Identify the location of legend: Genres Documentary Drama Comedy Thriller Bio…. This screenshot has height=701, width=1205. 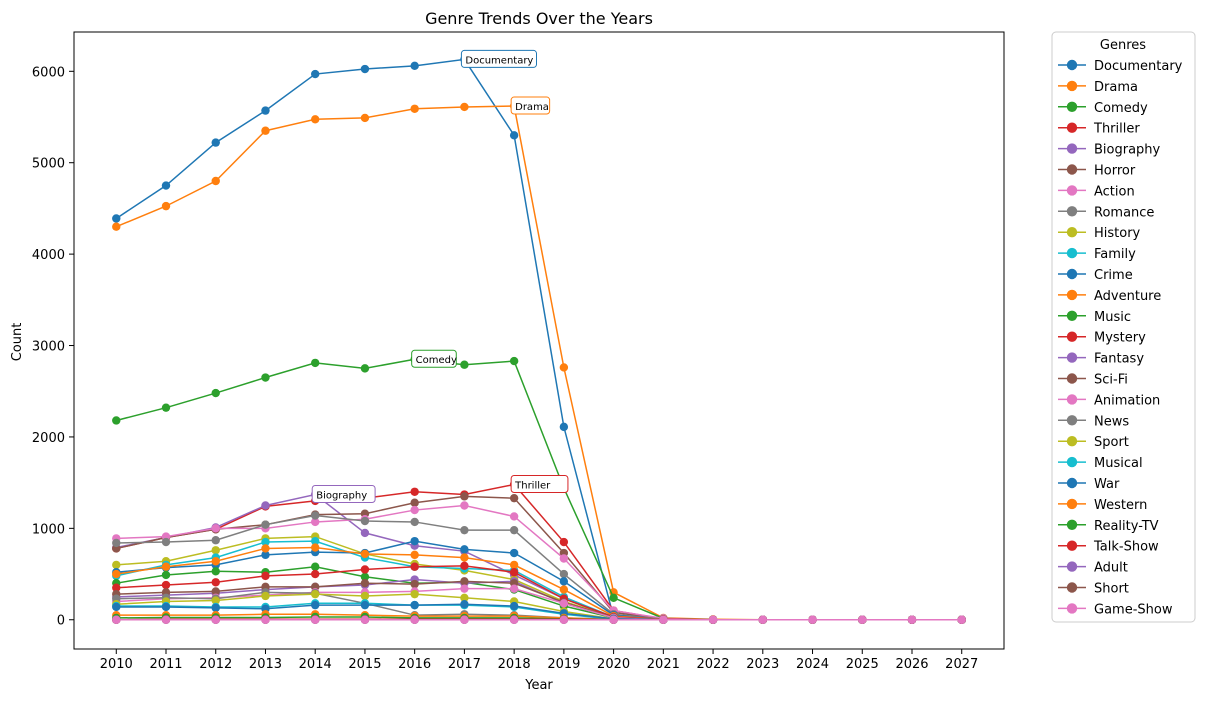
(1123, 327).